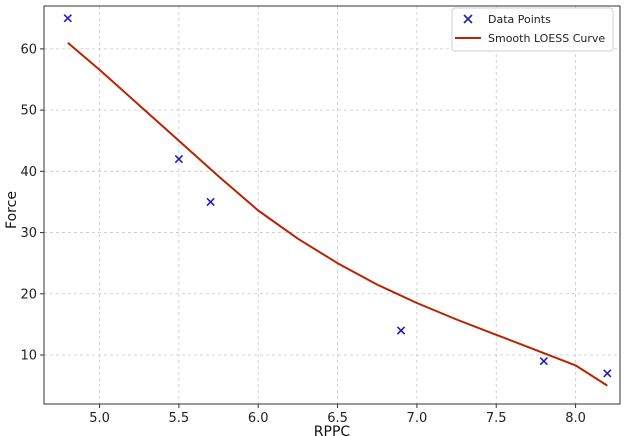 Image resolution: width=624 pixels, height=436 pixels. I want to click on legend-box, so click(532, 29).